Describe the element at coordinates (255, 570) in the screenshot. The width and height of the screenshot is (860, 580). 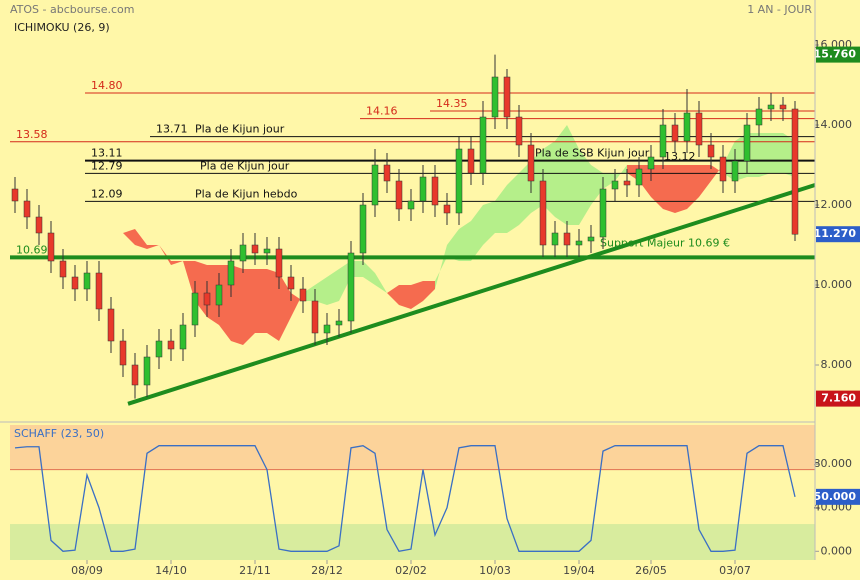
I see `x-tick-label: 21/11` at that location.